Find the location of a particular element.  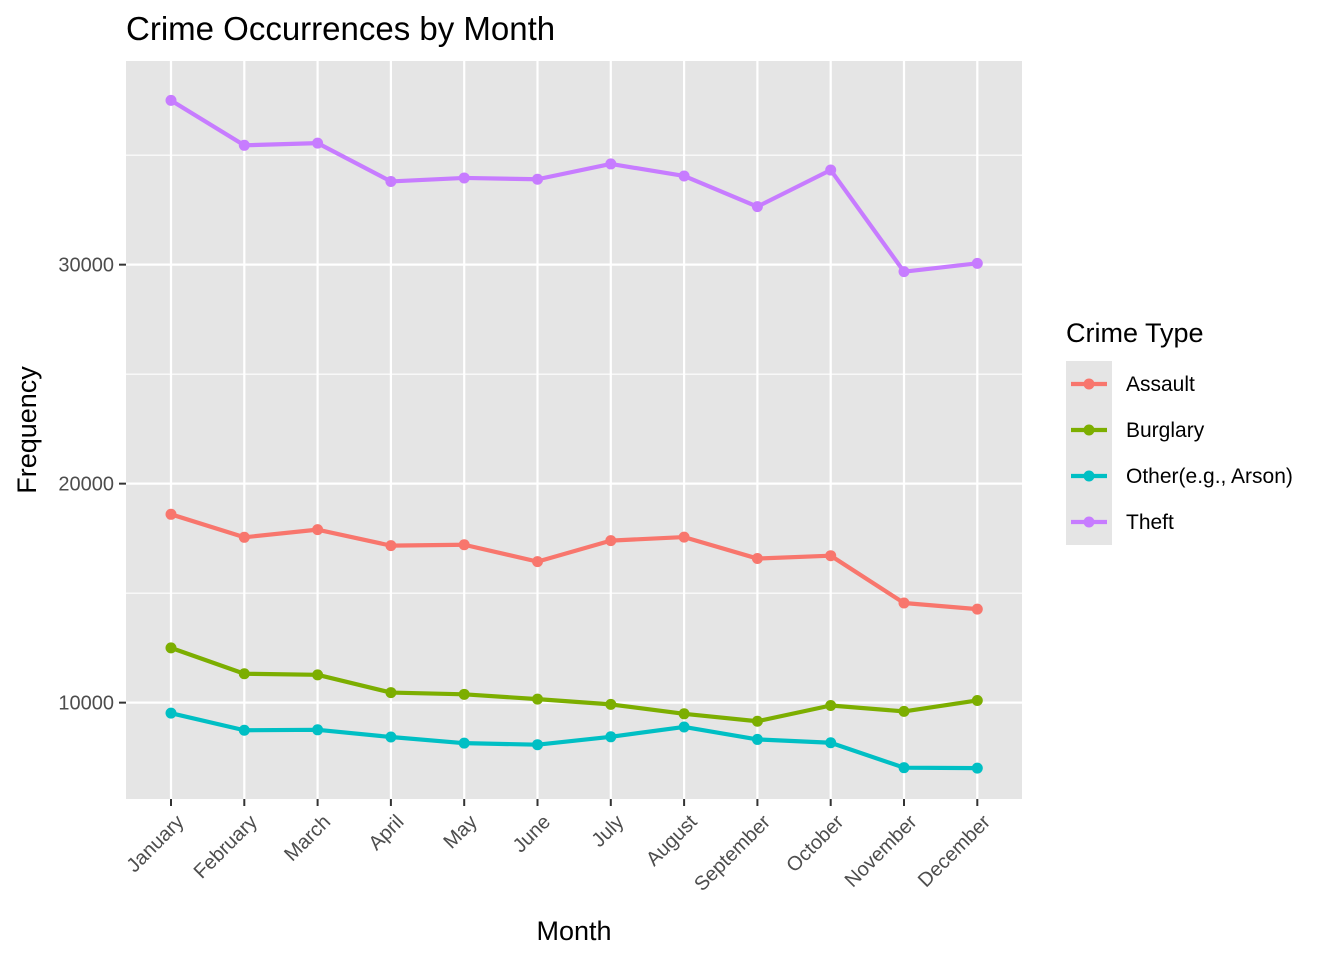

legend-item: Assault is located at coordinates (1133, 384).